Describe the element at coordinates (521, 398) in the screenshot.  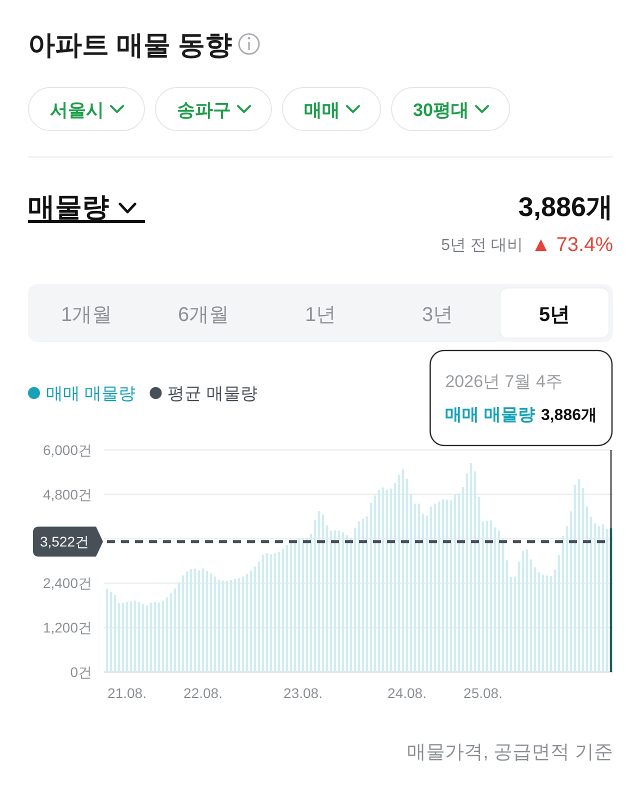
I see `tooltip: 2026년 7월 4주 매매 매물량 3,886개` at that location.